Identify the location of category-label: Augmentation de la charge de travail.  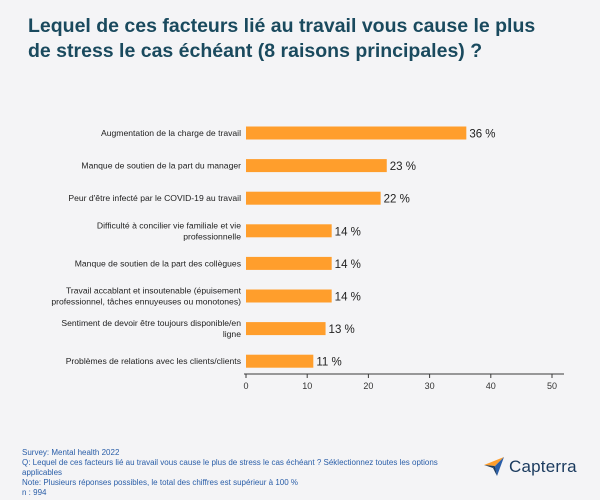
(171, 133).